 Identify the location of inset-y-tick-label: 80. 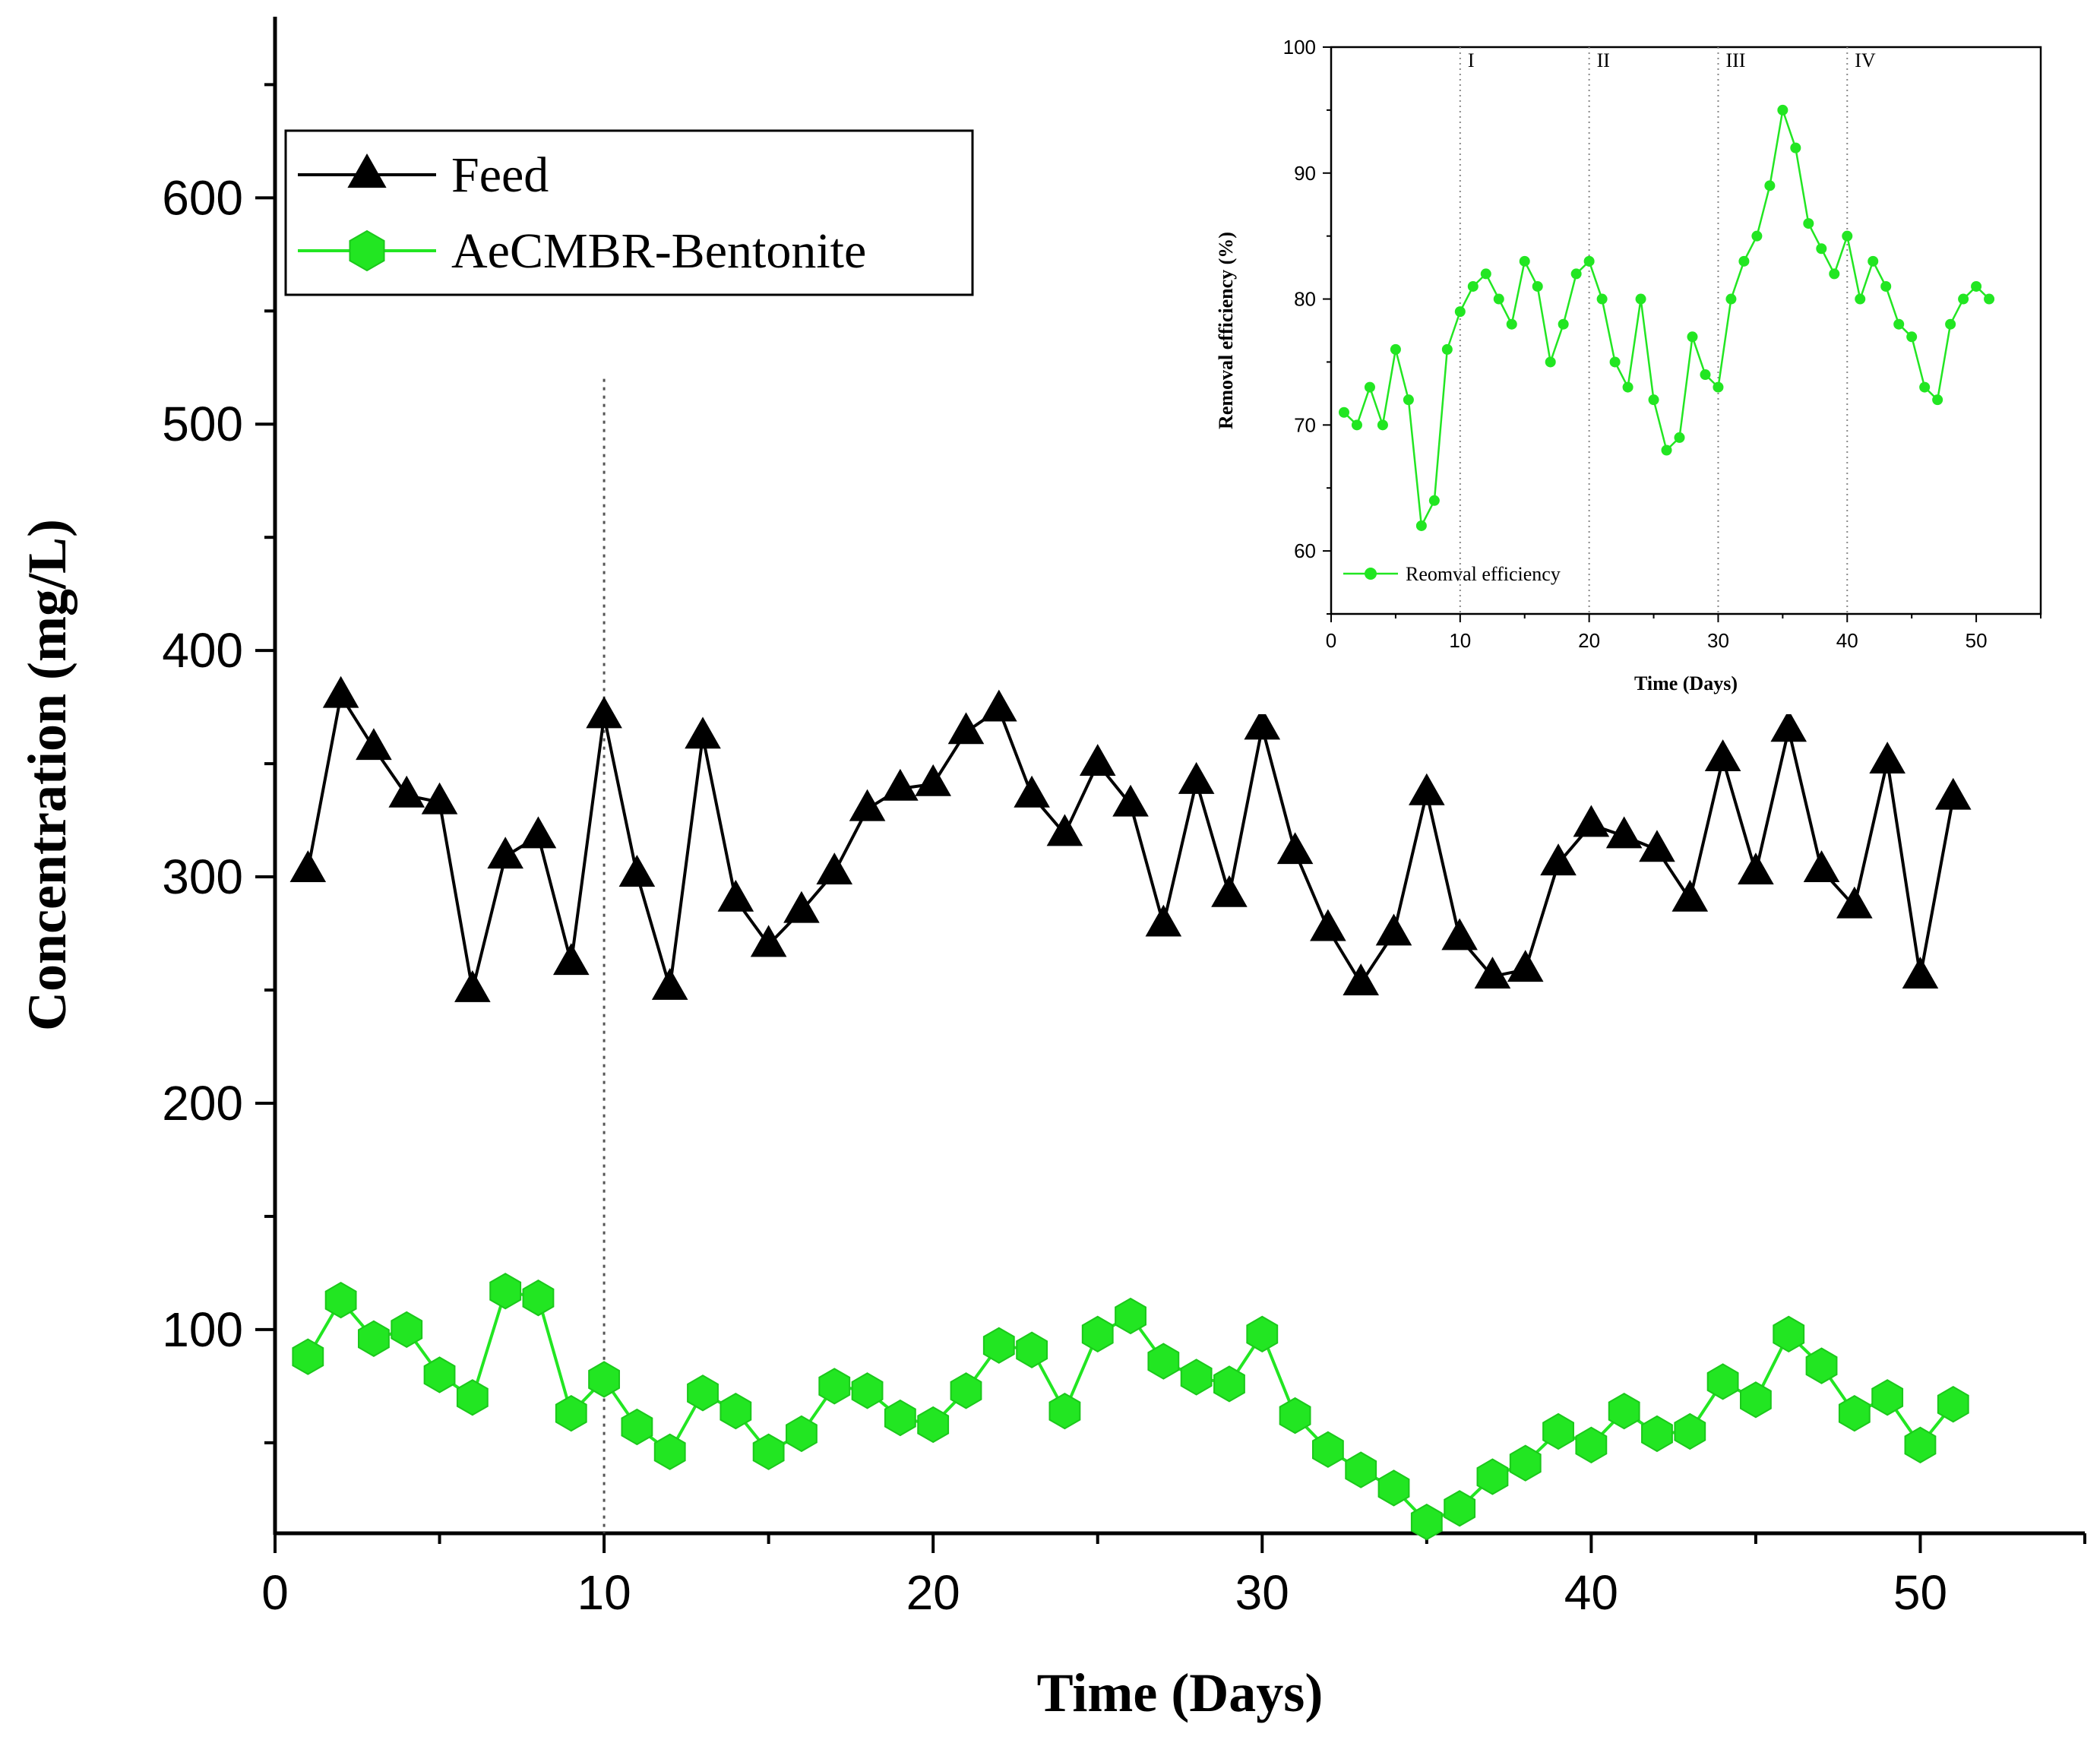
(1305, 299).